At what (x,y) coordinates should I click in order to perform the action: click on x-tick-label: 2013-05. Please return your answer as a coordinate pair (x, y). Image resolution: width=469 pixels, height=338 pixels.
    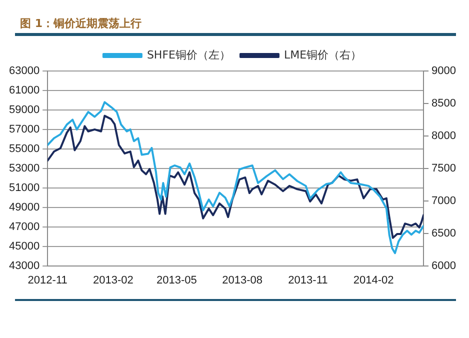
    Looking at the image, I should click on (176, 280).